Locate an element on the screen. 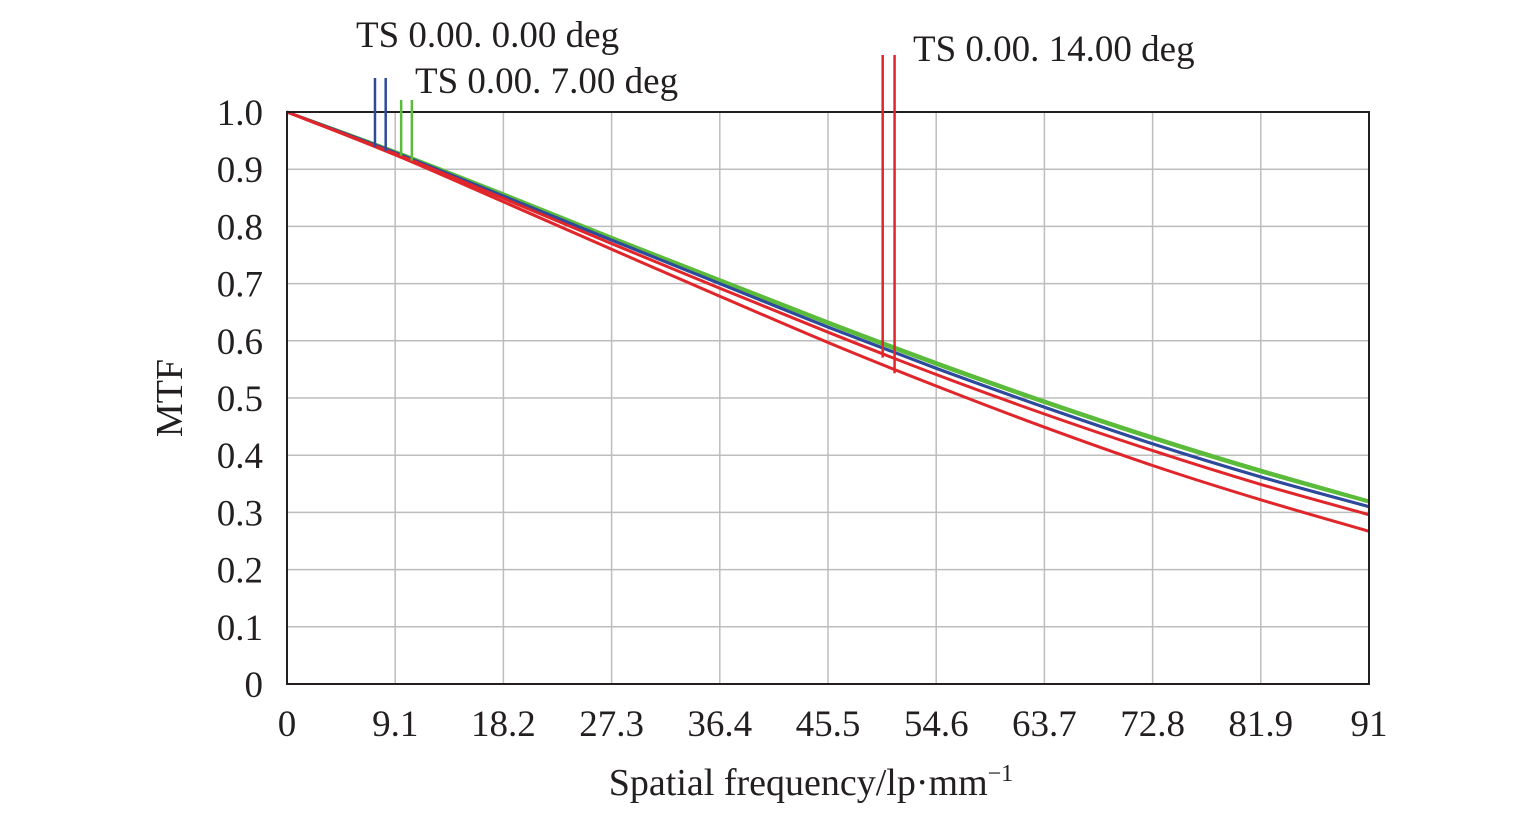 This screenshot has width=1535, height=816. y-tick-label: 1.0 is located at coordinates (240, 113).